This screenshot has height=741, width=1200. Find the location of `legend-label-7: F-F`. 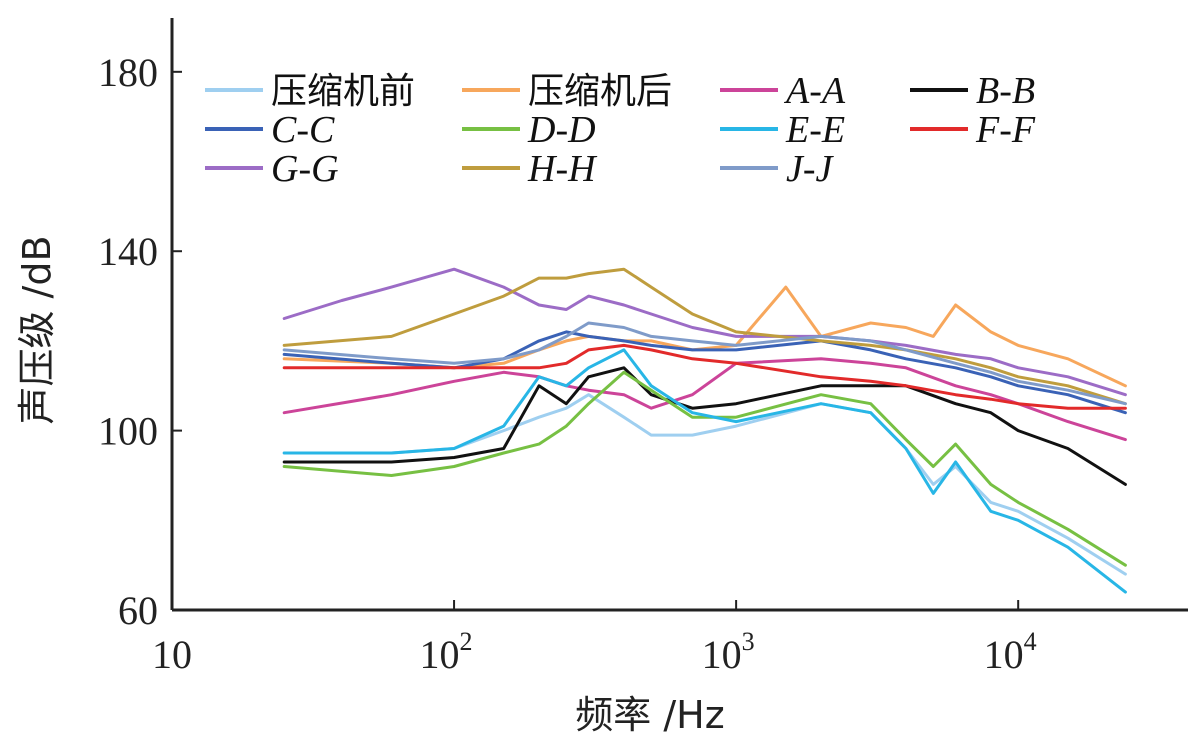

legend-label-7: F-F is located at coordinates (1005, 130).